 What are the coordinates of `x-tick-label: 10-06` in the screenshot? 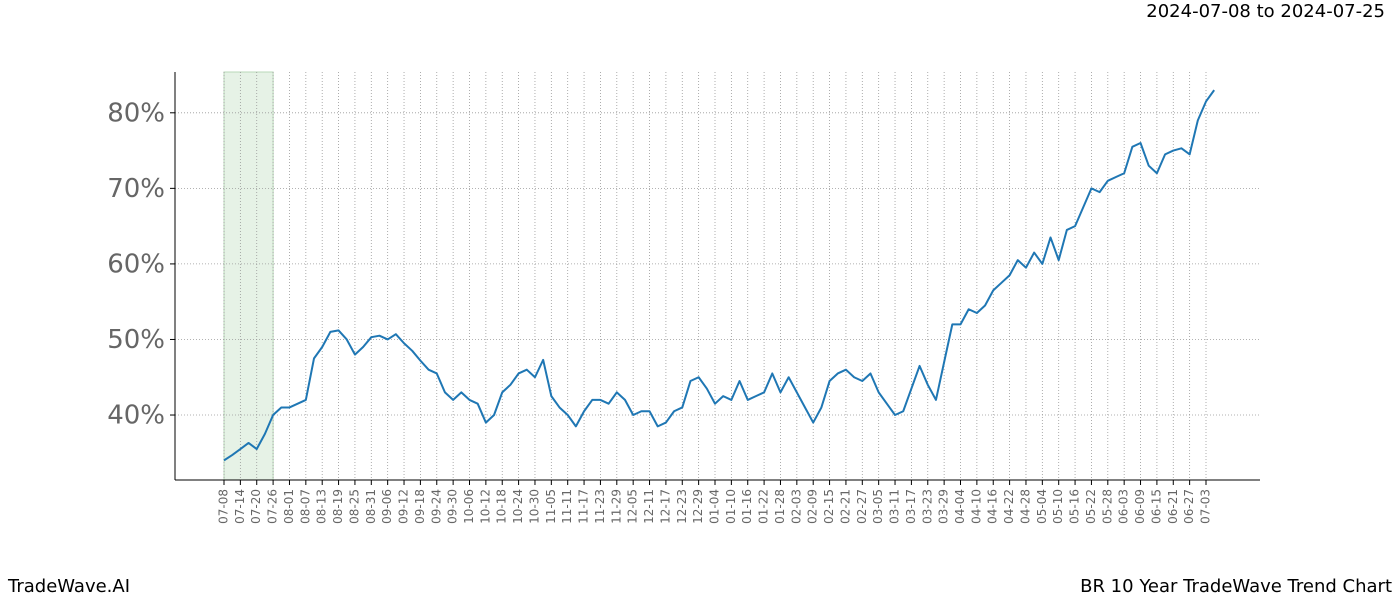 It's located at (469, 506).